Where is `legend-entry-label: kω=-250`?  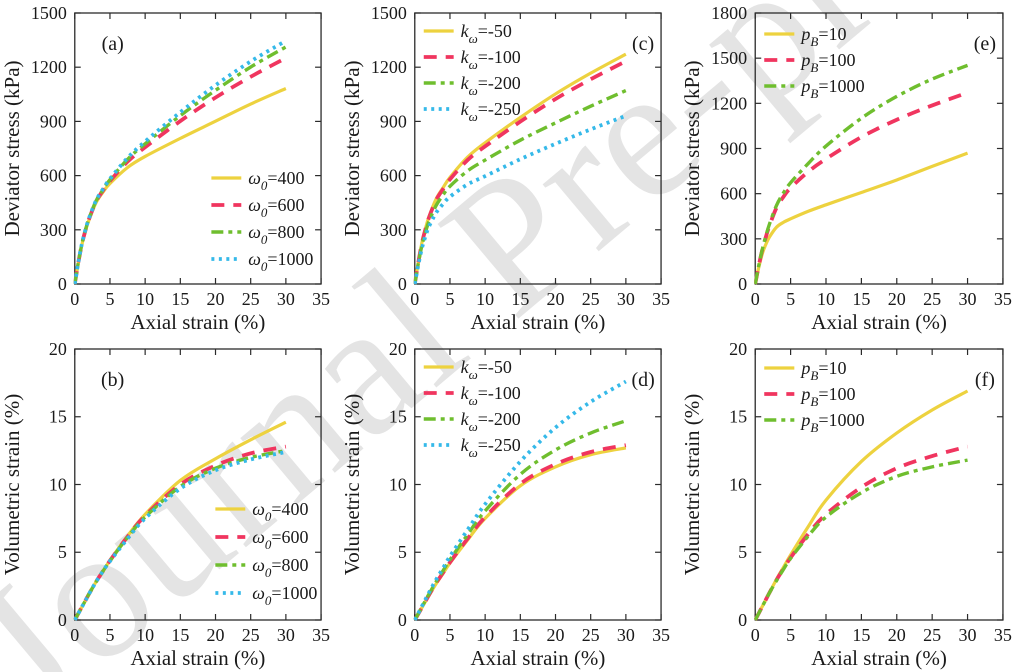 legend-entry-label: kω=-250 is located at coordinates (491, 111).